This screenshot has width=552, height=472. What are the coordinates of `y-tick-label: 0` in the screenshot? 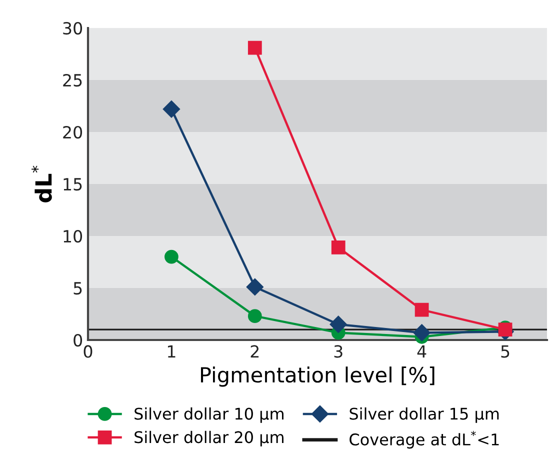 It's located at (78, 340).